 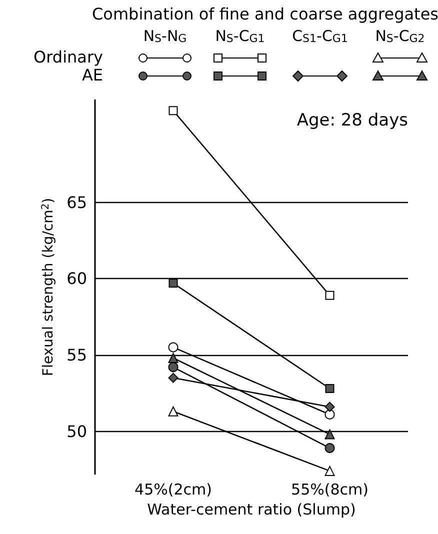 What do you see at coordinates (92, 75) in the screenshot?
I see `text: AE` at bounding box center [92, 75].